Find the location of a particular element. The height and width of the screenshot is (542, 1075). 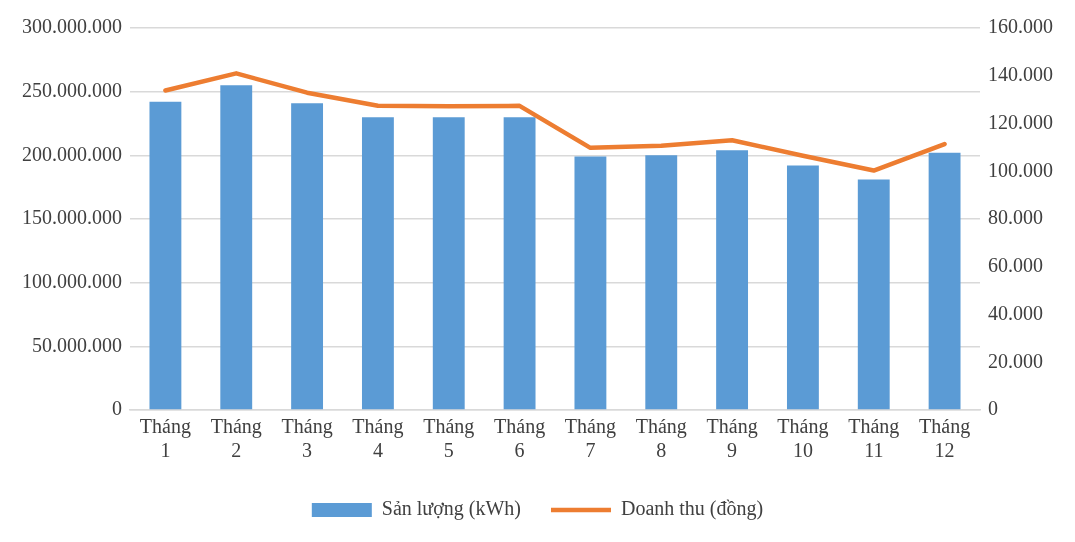

y2-tick-label: 120.000 is located at coordinates (1020, 121).